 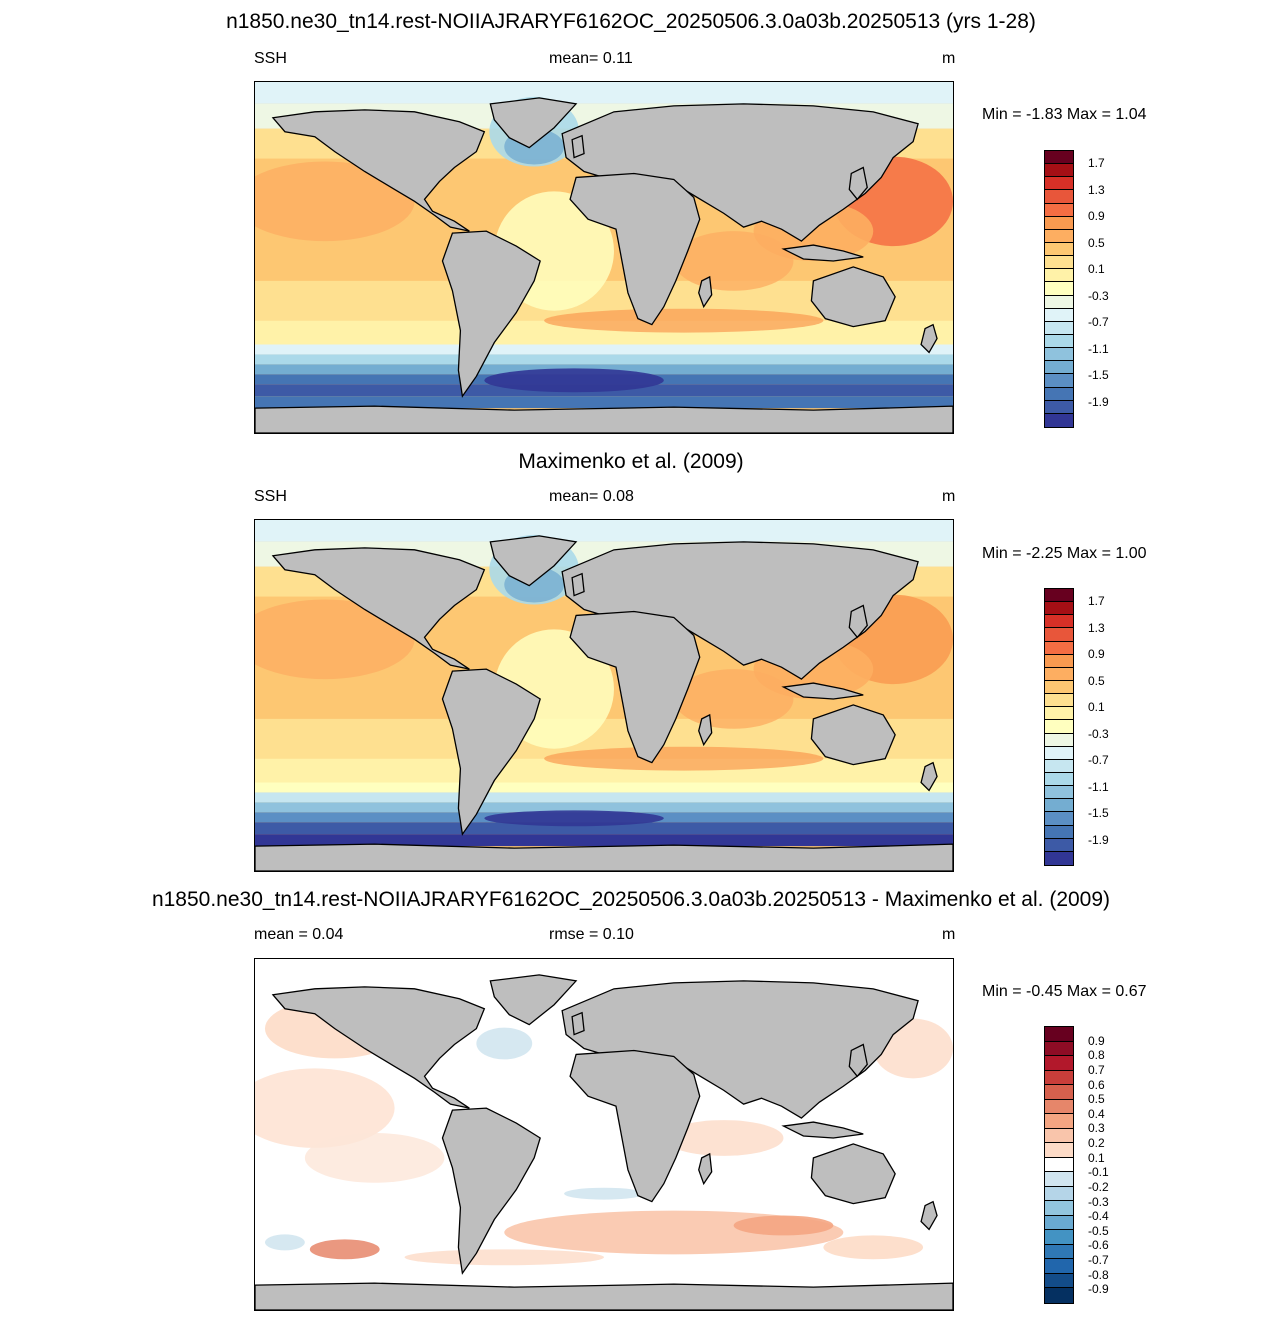 What do you see at coordinates (591, 496) in the screenshot?
I see `panel-2-mean-label: mean= 0.08` at bounding box center [591, 496].